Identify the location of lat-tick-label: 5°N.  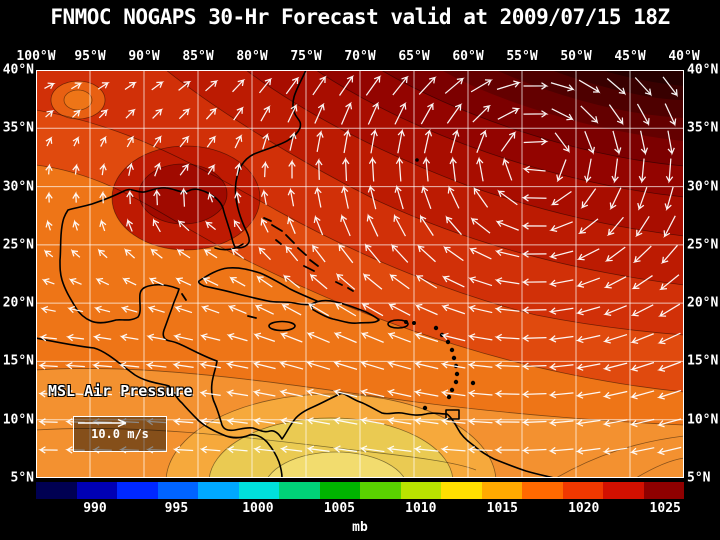
(22, 478).